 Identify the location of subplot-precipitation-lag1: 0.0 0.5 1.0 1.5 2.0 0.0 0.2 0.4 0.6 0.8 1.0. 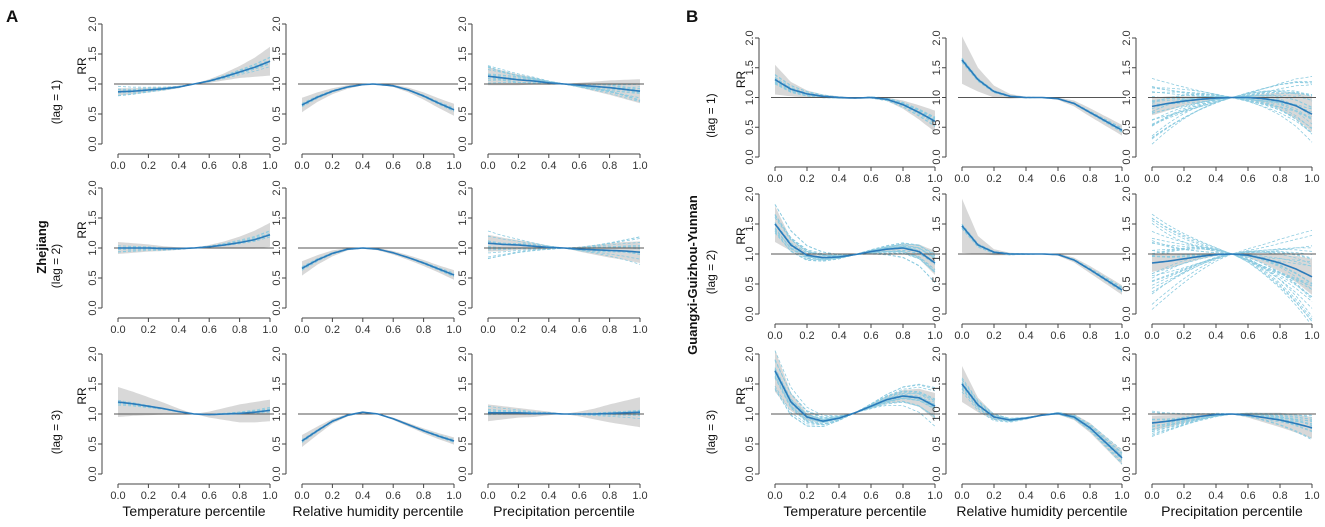
(1220, 107).